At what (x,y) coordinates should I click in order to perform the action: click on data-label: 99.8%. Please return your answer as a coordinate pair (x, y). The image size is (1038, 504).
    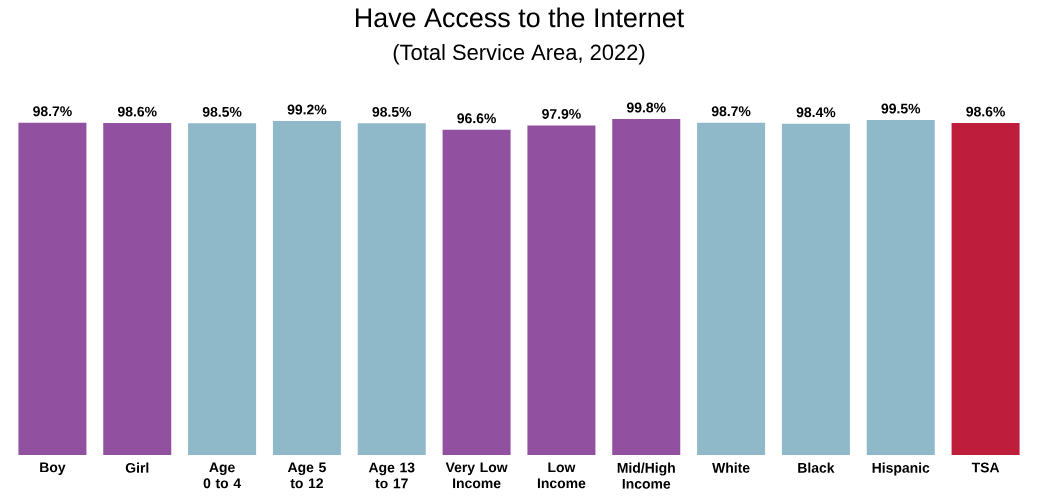
    Looking at the image, I should click on (646, 107).